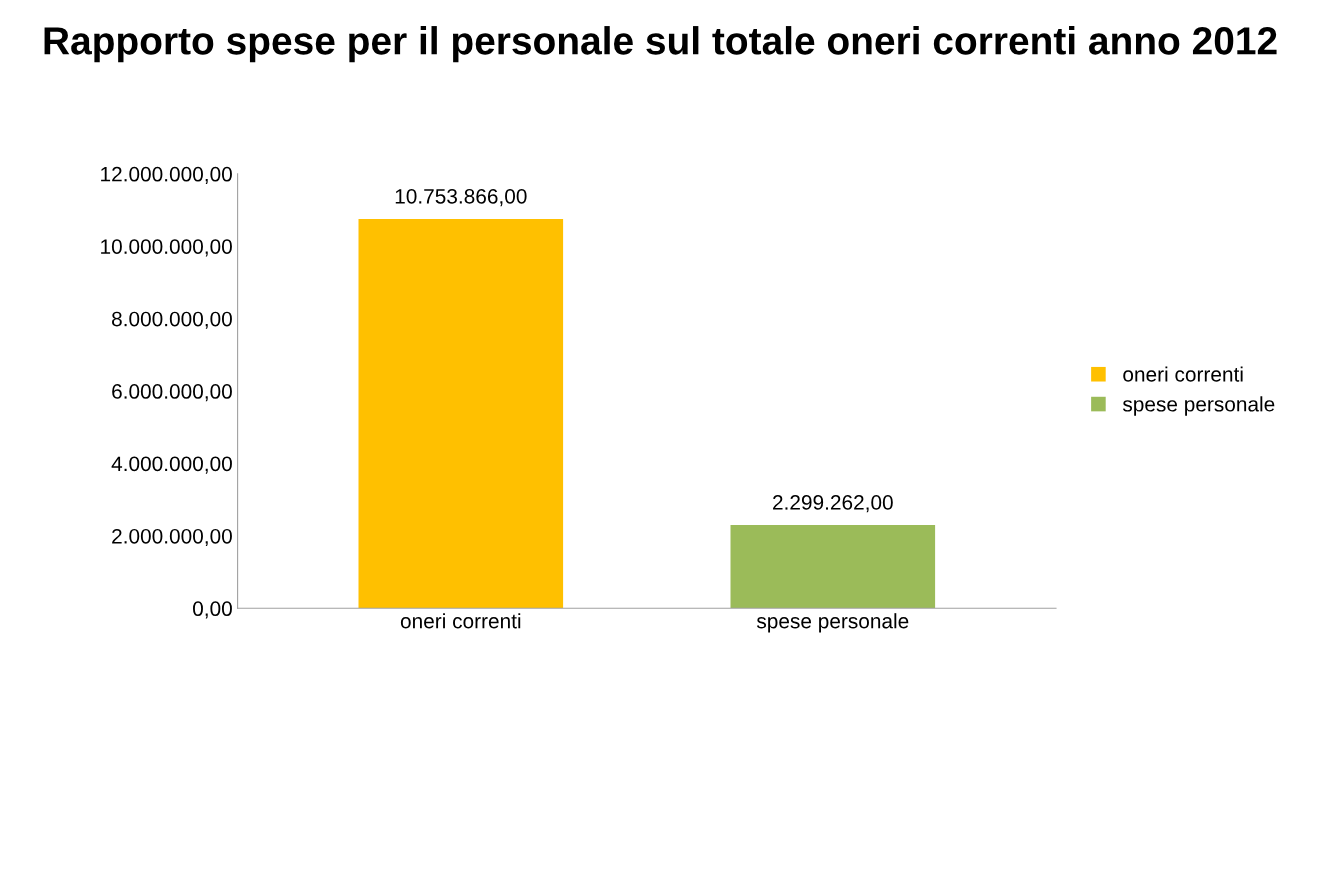 This screenshot has height=869, width=1320. What do you see at coordinates (1198, 406) in the screenshot?
I see `legend-label: spese personale` at bounding box center [1198, 406].